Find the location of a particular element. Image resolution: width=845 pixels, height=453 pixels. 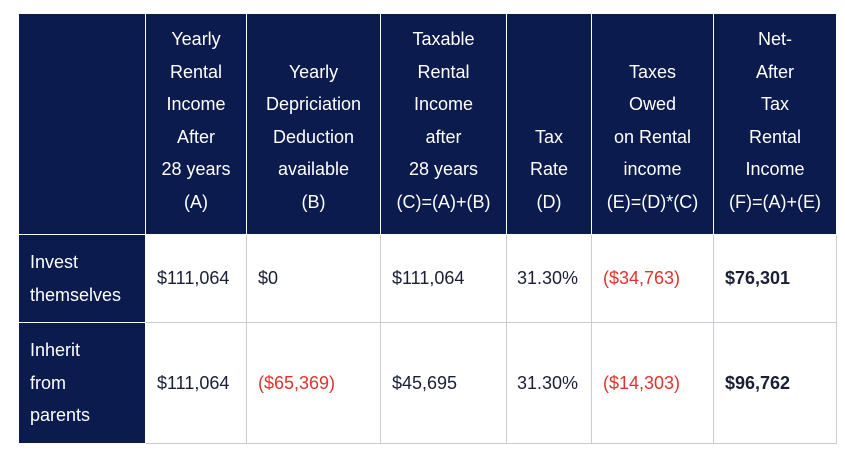

cell-taxes-owed: ($34,763) is located at coordinates (652, 278).